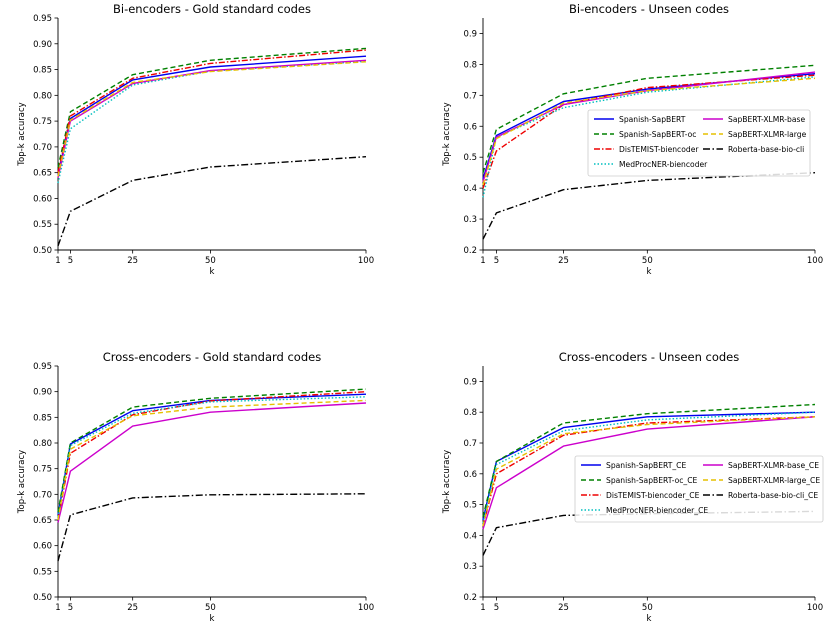  I want to click on legend-label: DisTEMIST-biencoder, so click(659, 149).